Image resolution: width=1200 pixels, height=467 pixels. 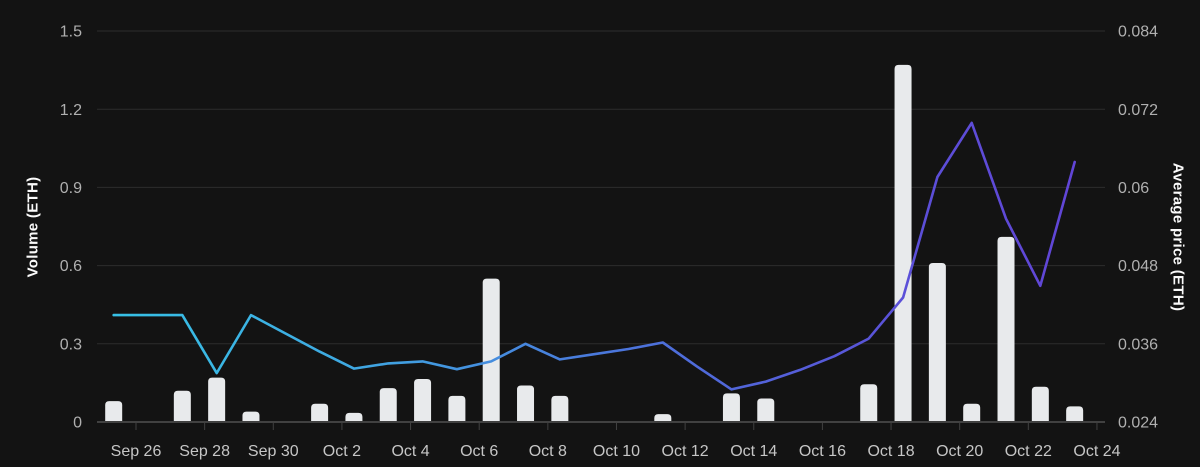 What do you see at coordinates (1138, 423) in the screenshot?
I see `y-axis-tick-label: 0.024` at bounding box center [1138, 423].